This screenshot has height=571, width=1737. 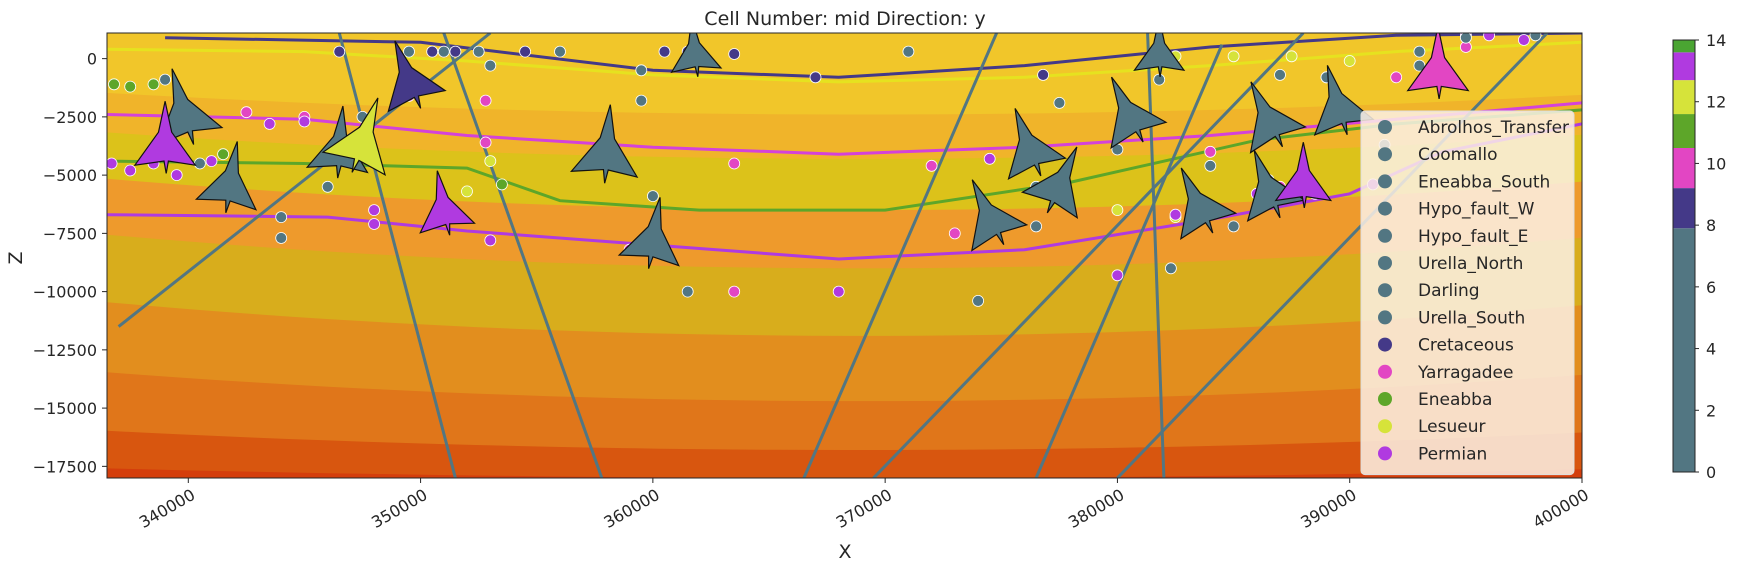 I want to click on x-tick-label: 340000, so click(x=167, y=508).